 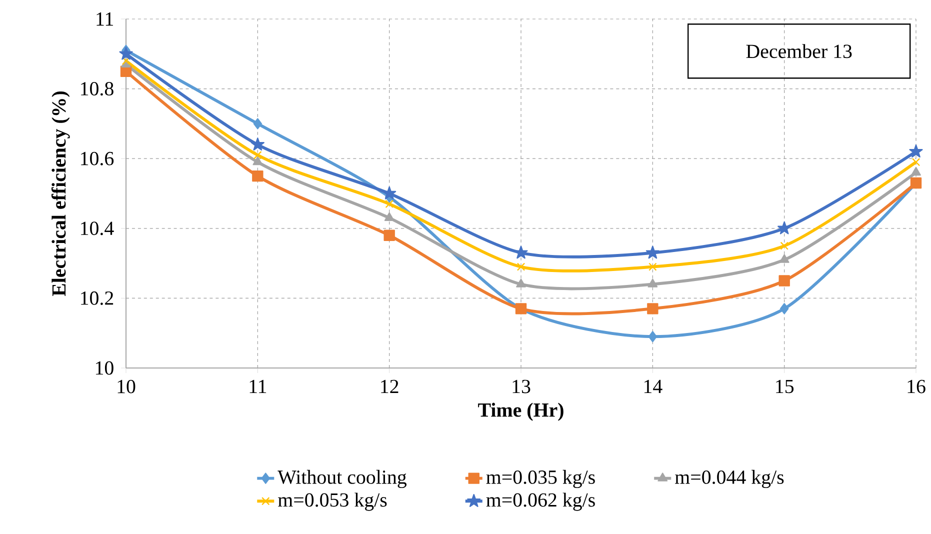 What do you see at coordinates (917, 387) in the screenshot?
I see `x-tick-label: 16` at bounding box center [917, 387].